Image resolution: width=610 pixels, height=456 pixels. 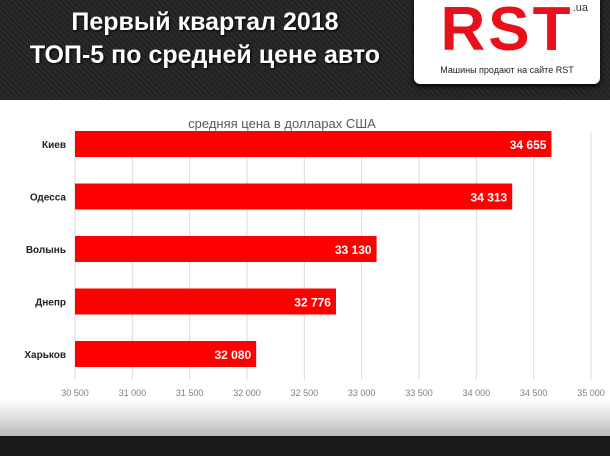 I want to click on logo-text: RST, so click(x=507, y=32).